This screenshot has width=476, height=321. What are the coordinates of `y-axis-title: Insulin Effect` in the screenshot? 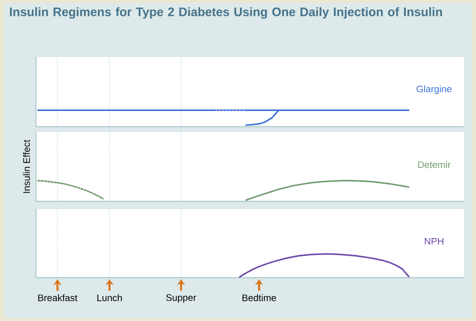 It's located at (26, 166).